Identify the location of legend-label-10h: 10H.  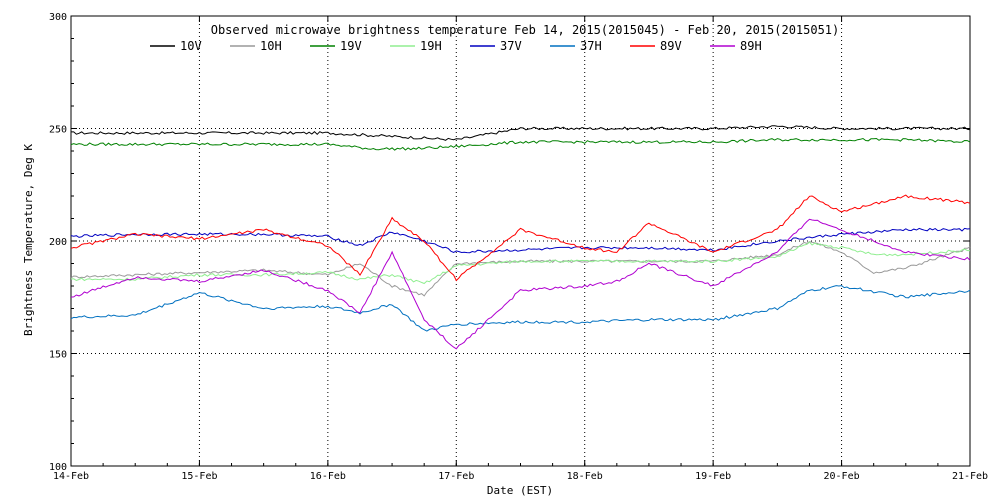
(271, 46).